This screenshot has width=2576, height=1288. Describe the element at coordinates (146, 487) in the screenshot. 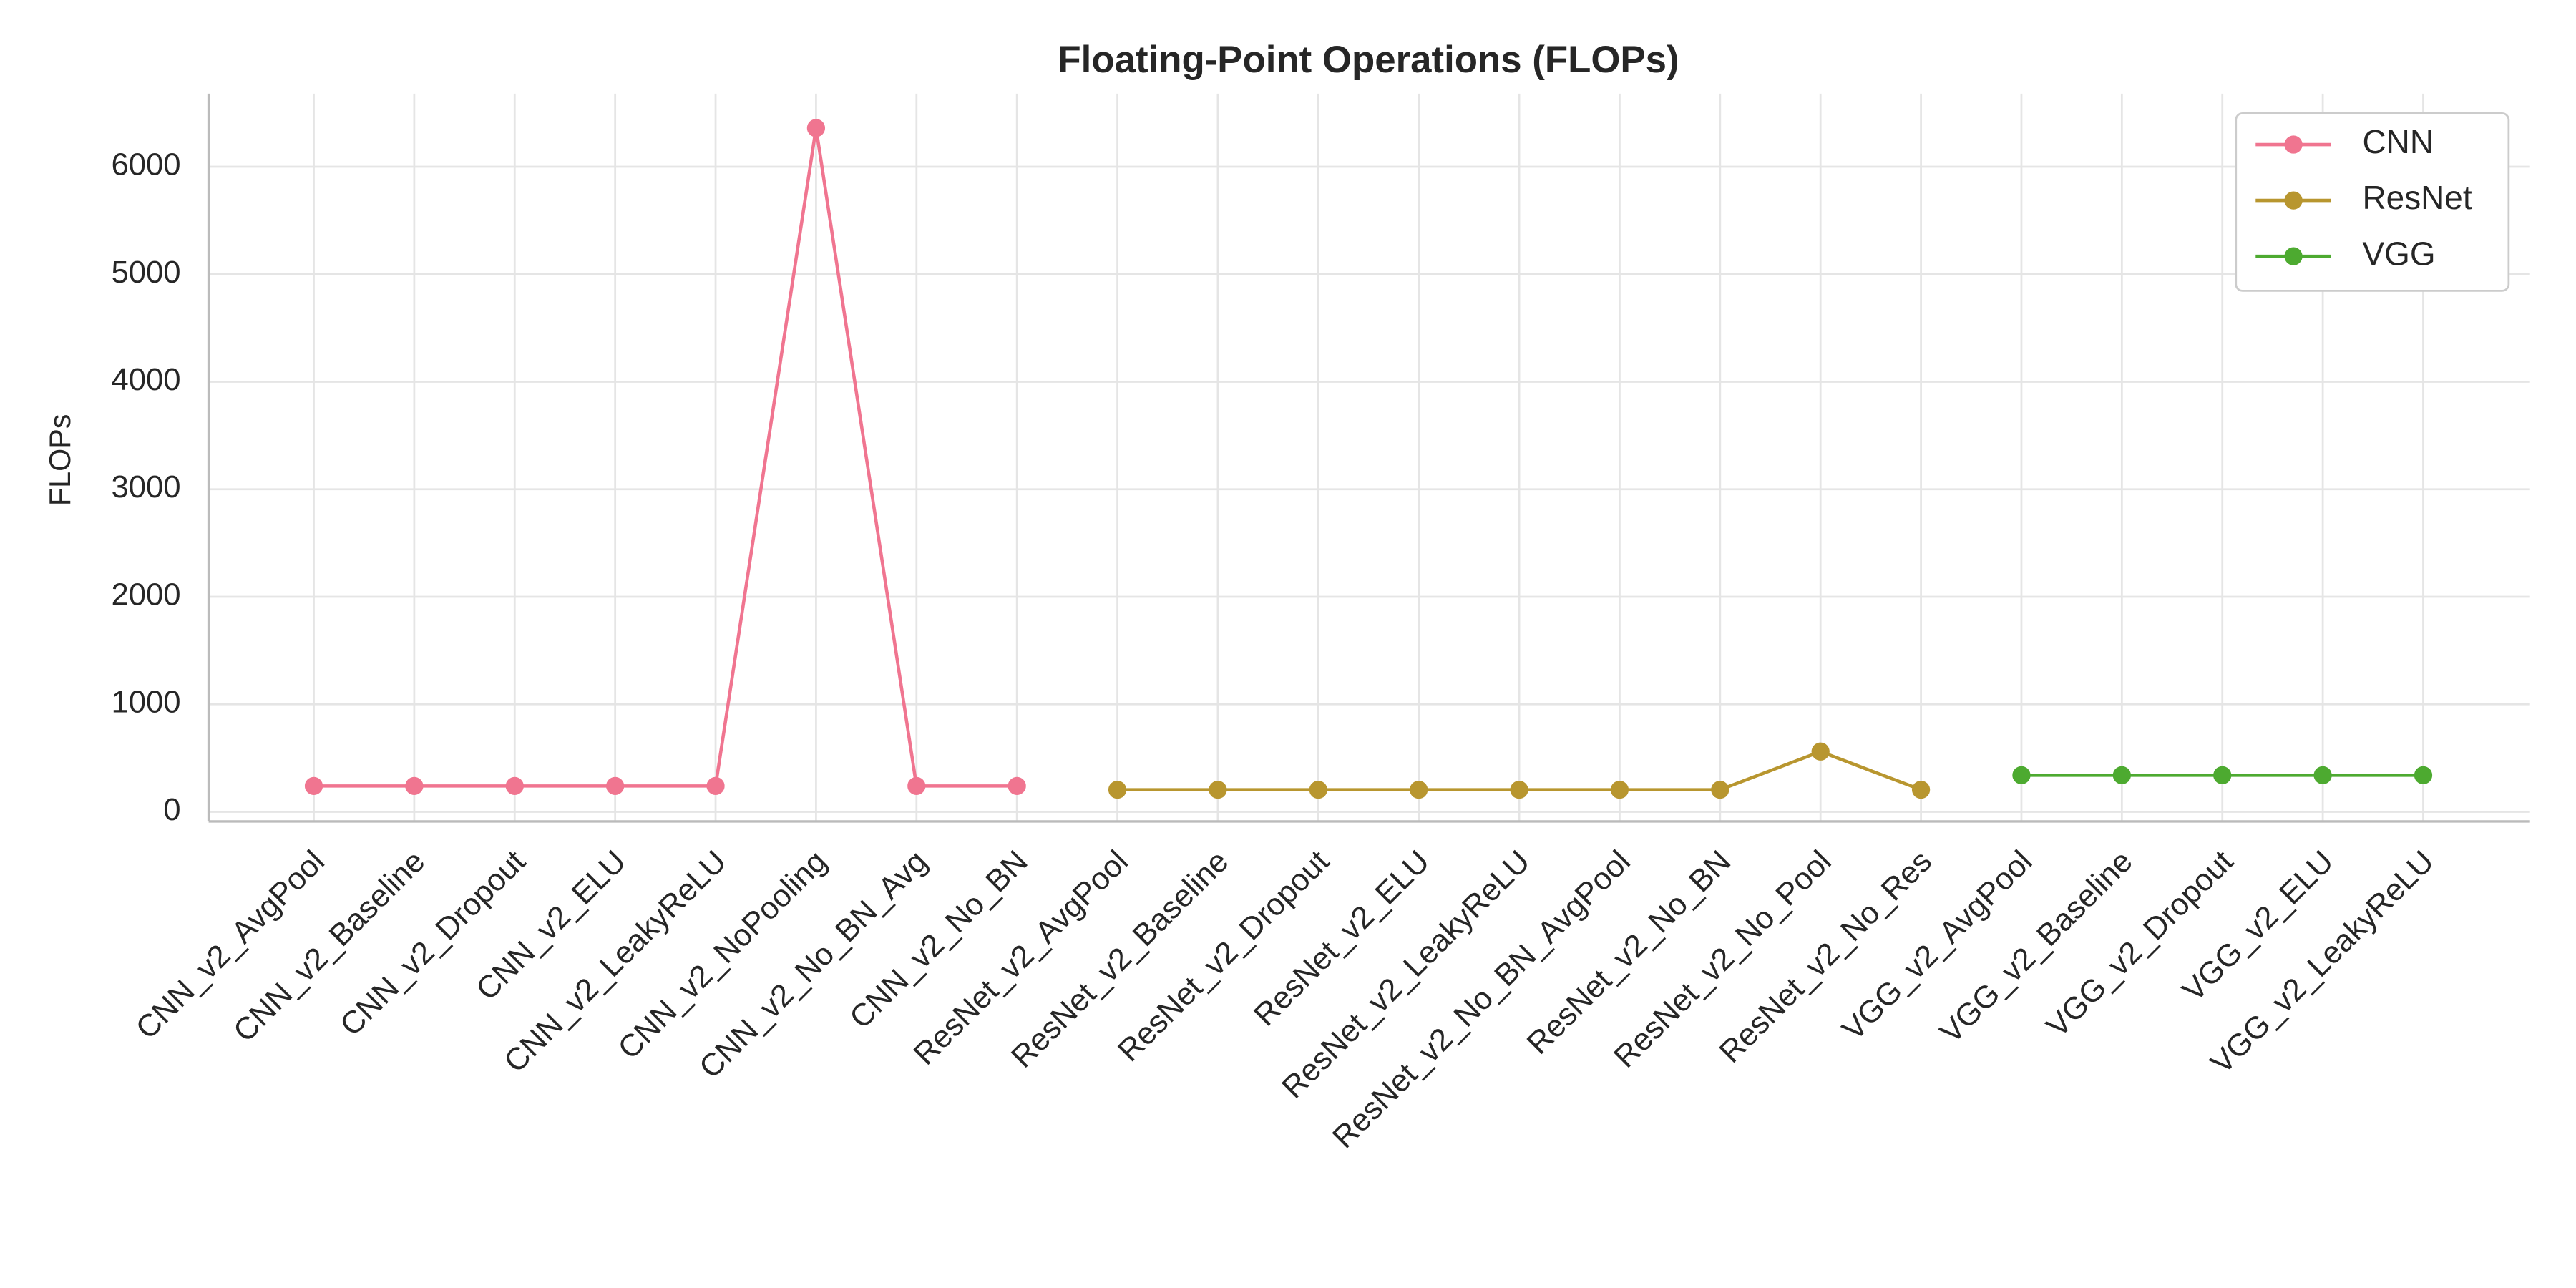

I see `y-tick-label: 3000` at that location.